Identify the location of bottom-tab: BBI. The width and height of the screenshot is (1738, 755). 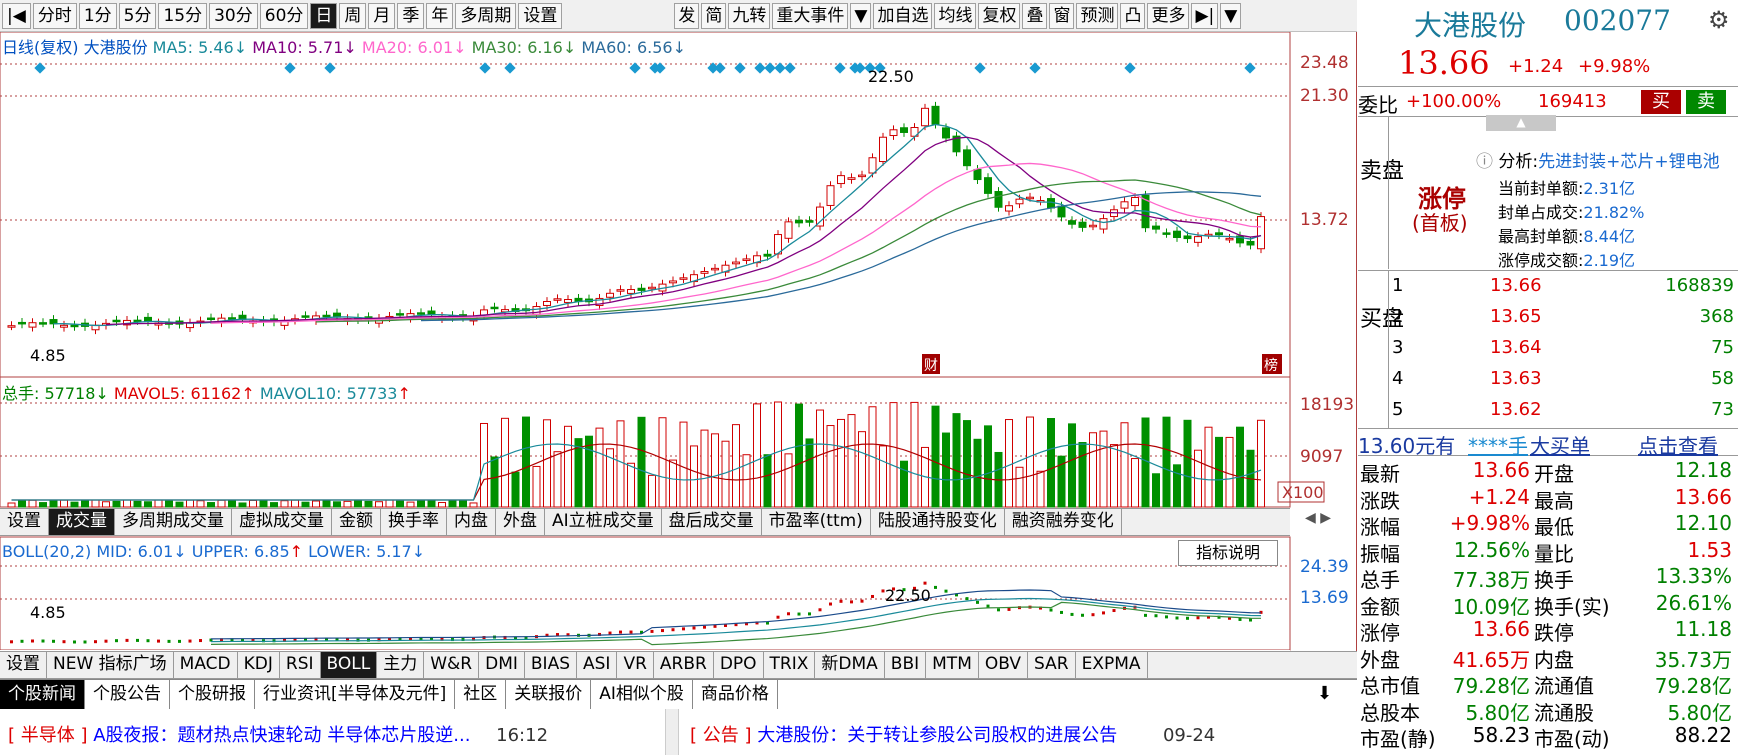
(906, 665).